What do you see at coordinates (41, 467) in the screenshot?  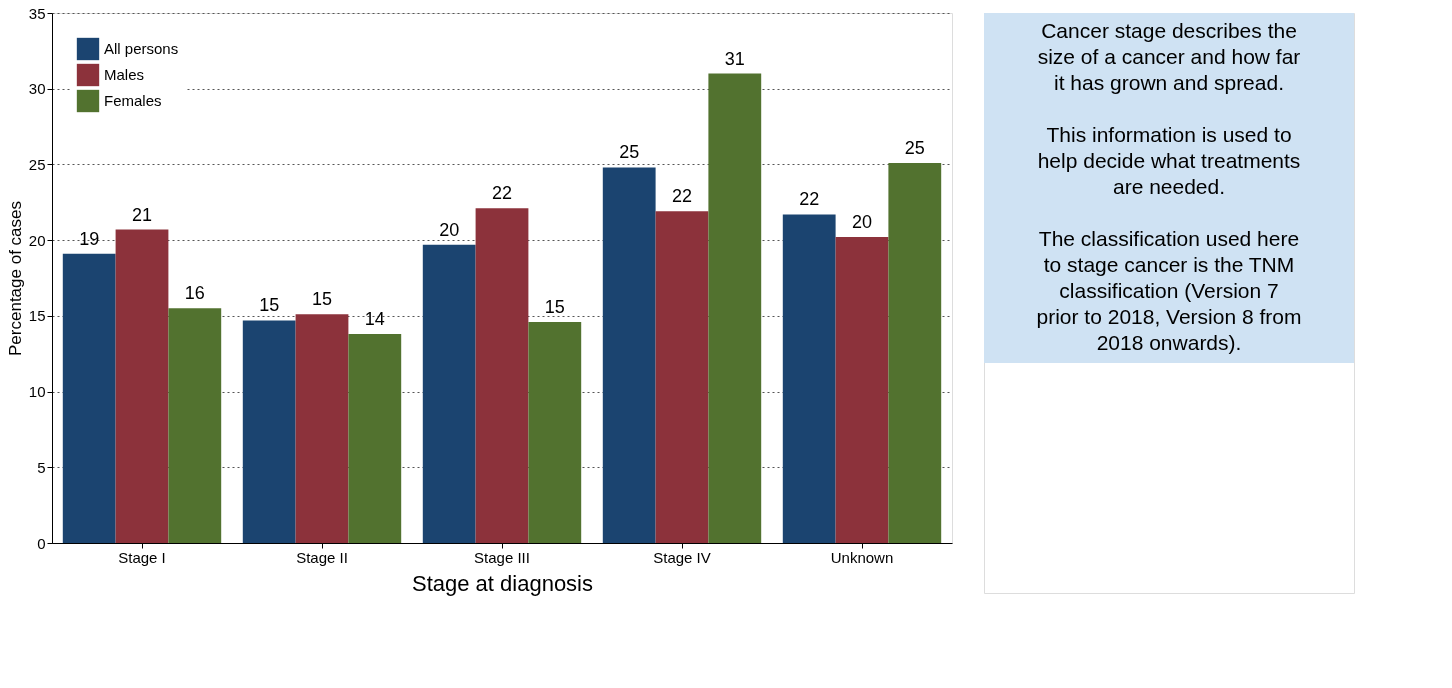 I see `y-tick-label: 5` at bounding box center [41, 467].